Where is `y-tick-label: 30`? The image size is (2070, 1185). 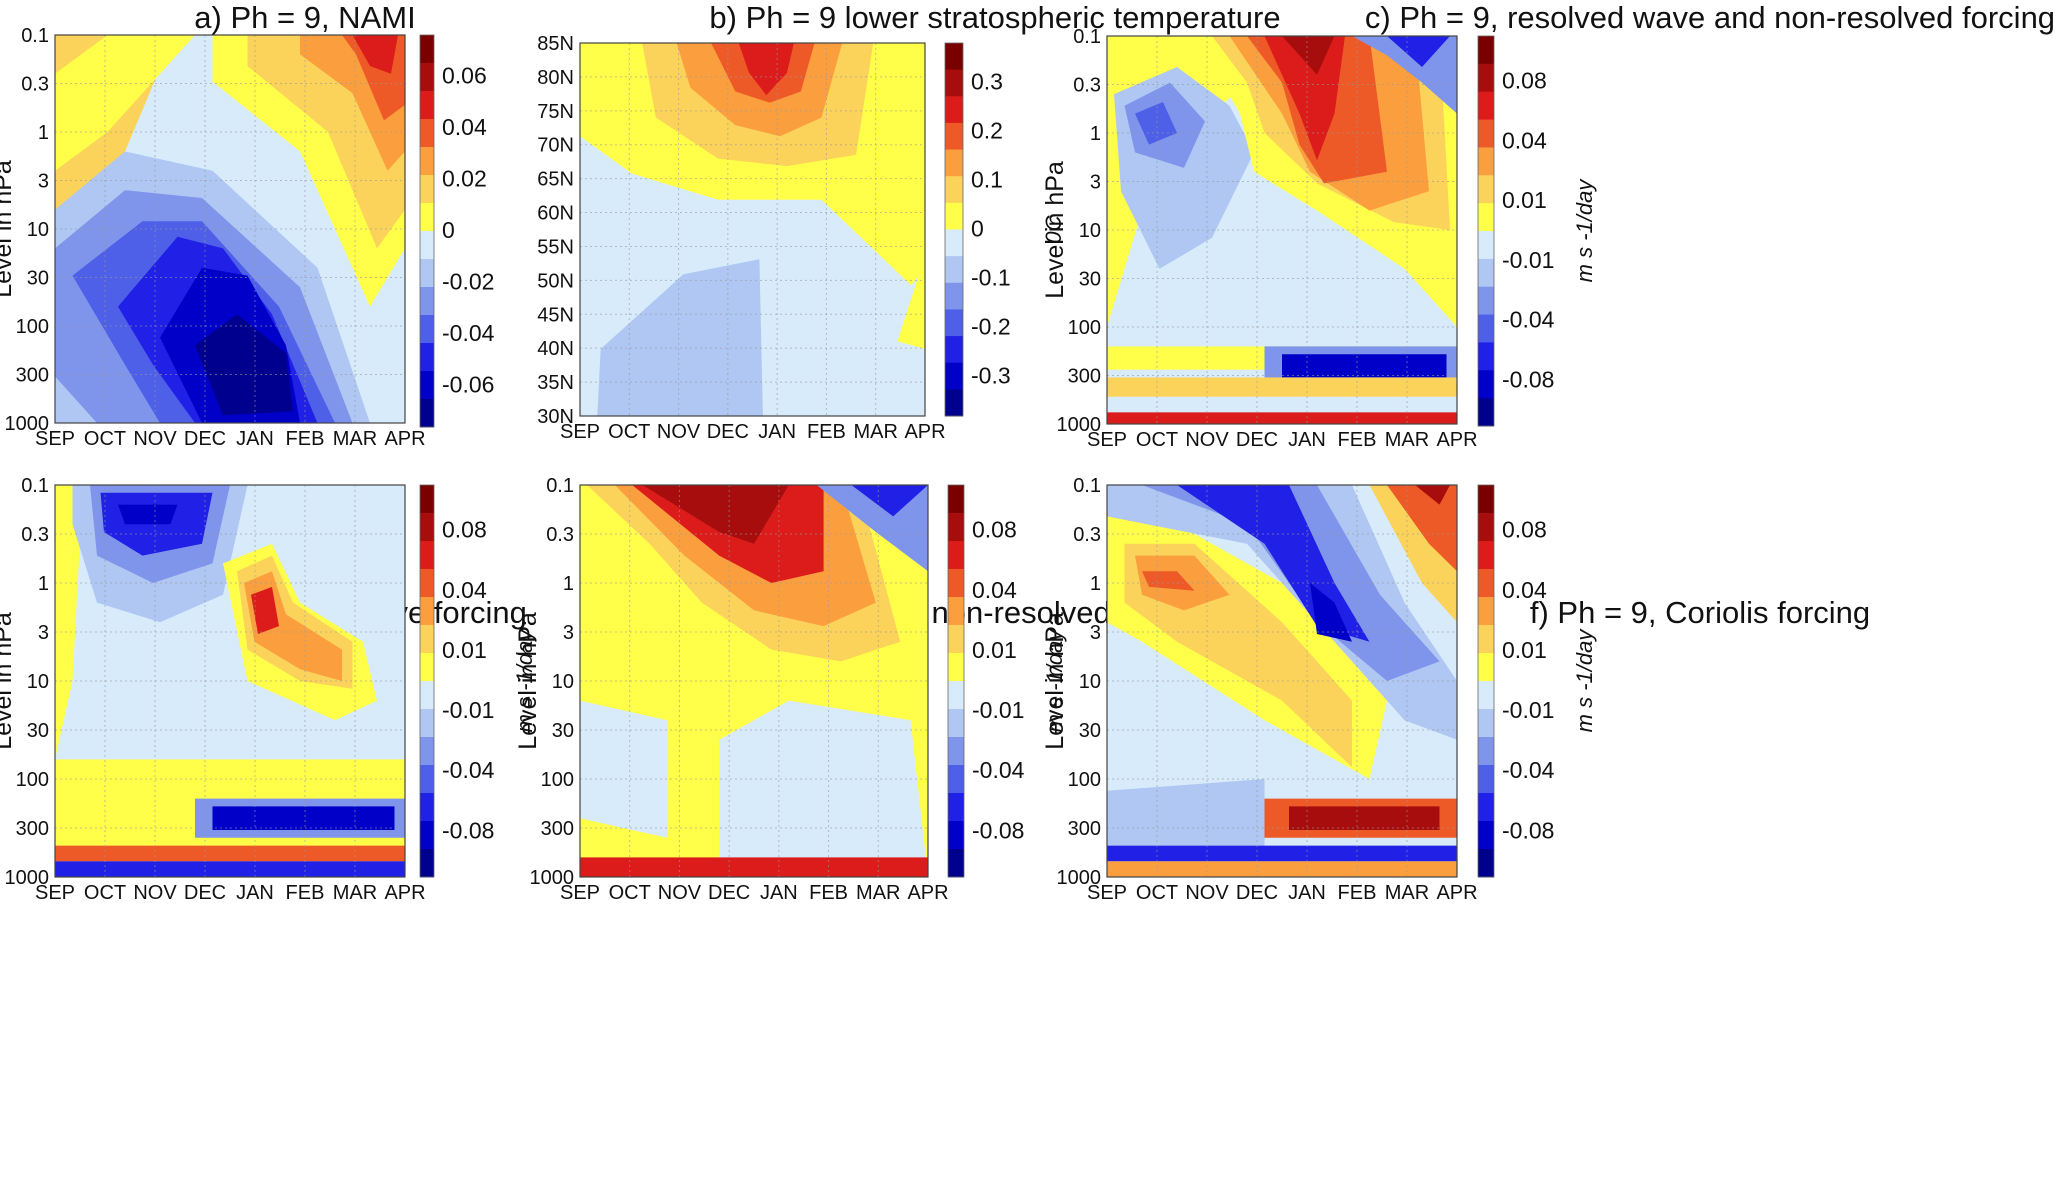 y-tick-label: 30 is located at coordinates (38, 731).